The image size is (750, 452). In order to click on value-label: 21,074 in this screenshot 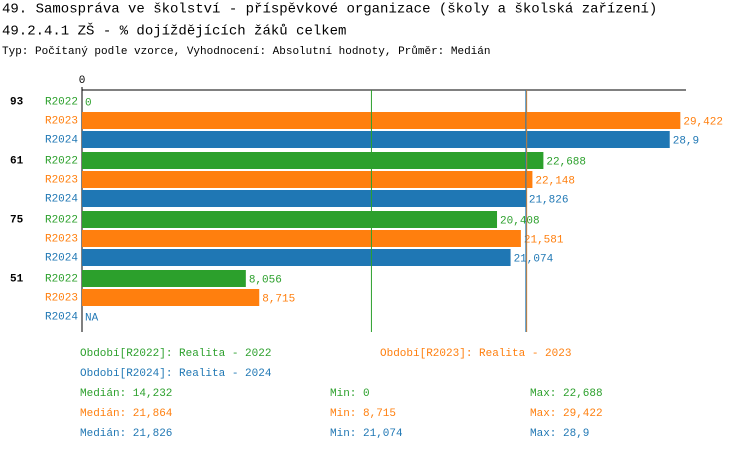, I will do `click(534, 259)`.